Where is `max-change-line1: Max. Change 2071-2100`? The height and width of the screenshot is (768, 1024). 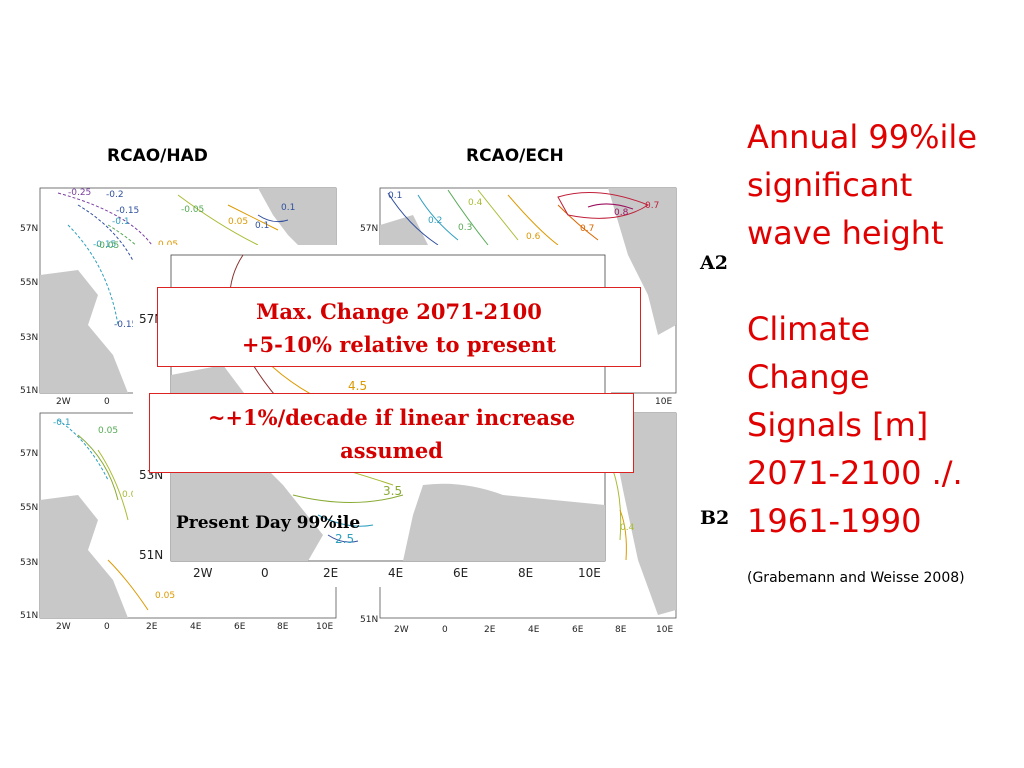
max-change-line1: Max. Change 2071-2100 is located at coordinates (399, 311).